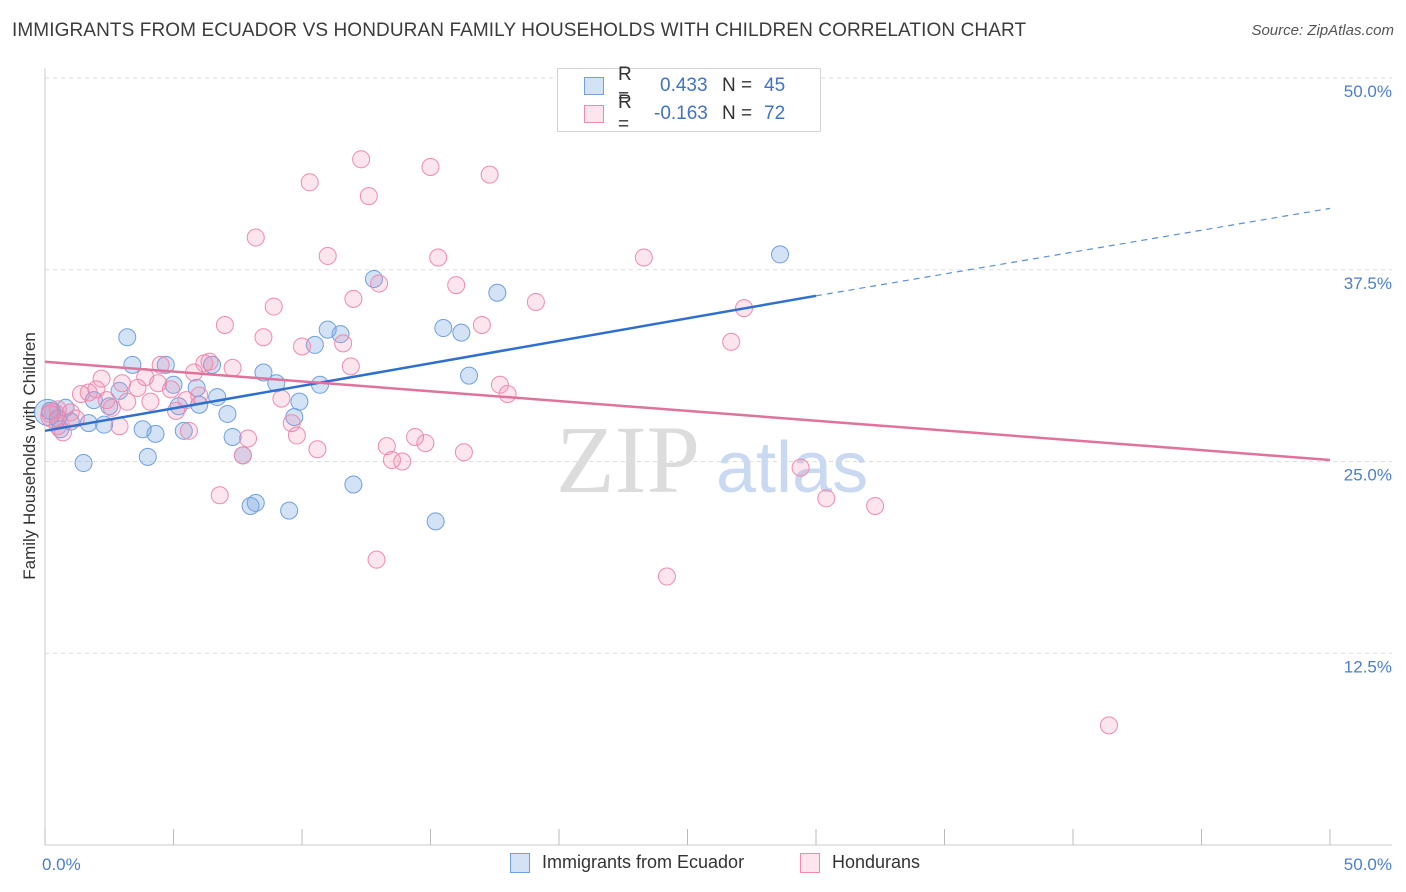 Image resolution: width=1406 pixels, height=892 pixels. Describe the element at coordinates (681, 113) in the screenshot. I see `r-value-honduras: -0.163` at that location.